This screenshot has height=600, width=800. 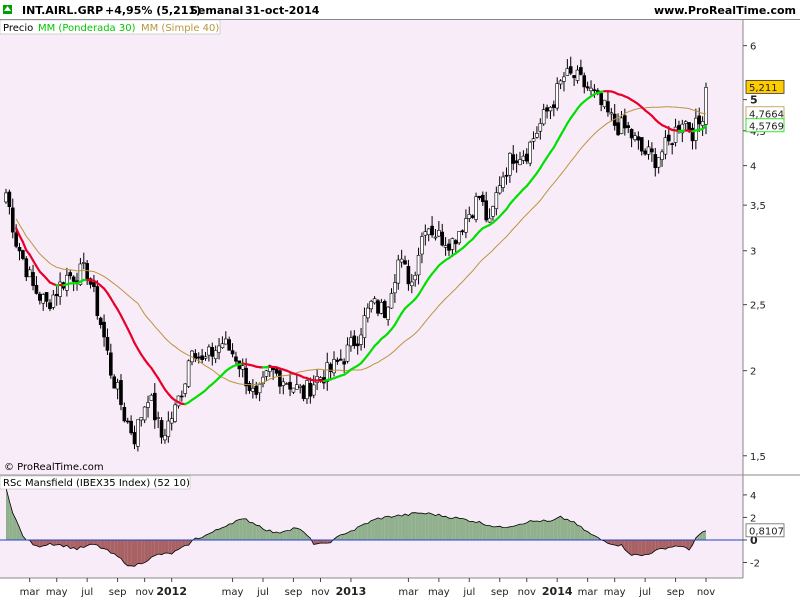 What do you see at coordinates (356, 527) in the screenshot?
I see `rsc-line` at bounding box center [356, 527].